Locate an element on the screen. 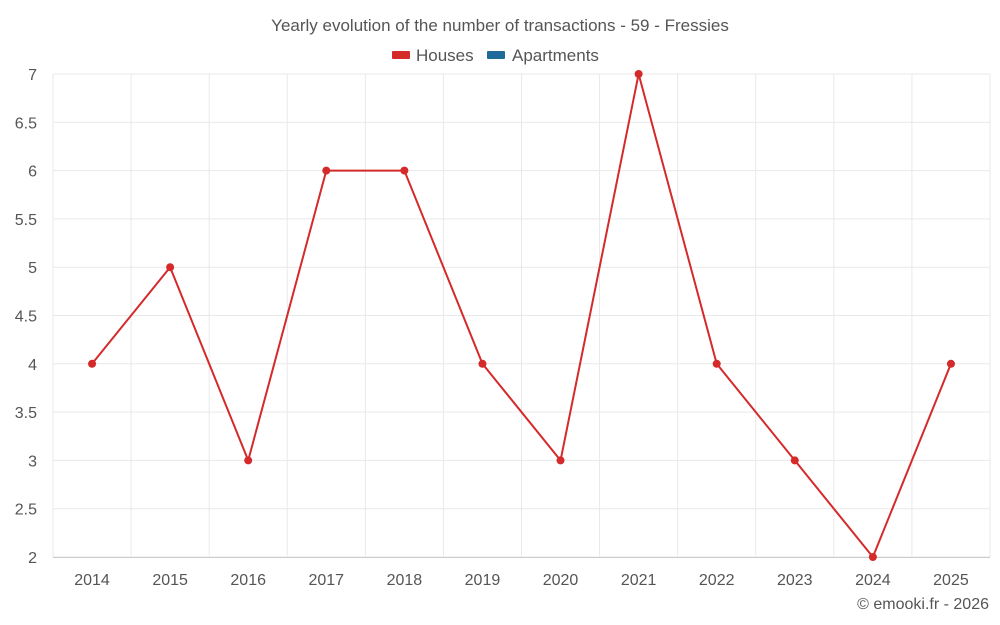 The height and width of the screenshot is (625, 1000). y-tick-label: 7 is located at coordinates (32, 75).